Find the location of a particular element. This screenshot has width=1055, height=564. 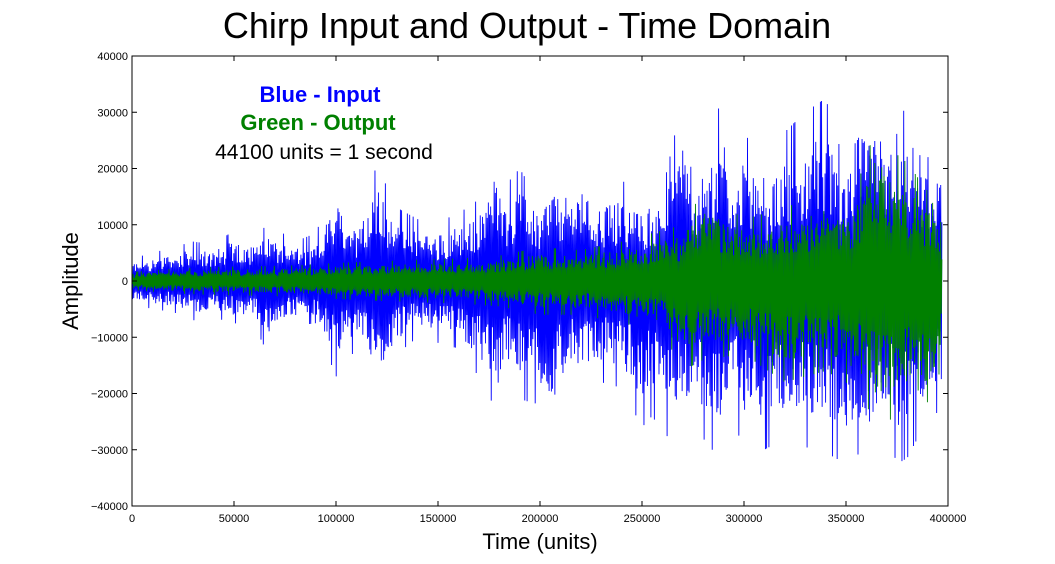

legend-output-annotation: Green - Output is located at coordinates (318, 122).